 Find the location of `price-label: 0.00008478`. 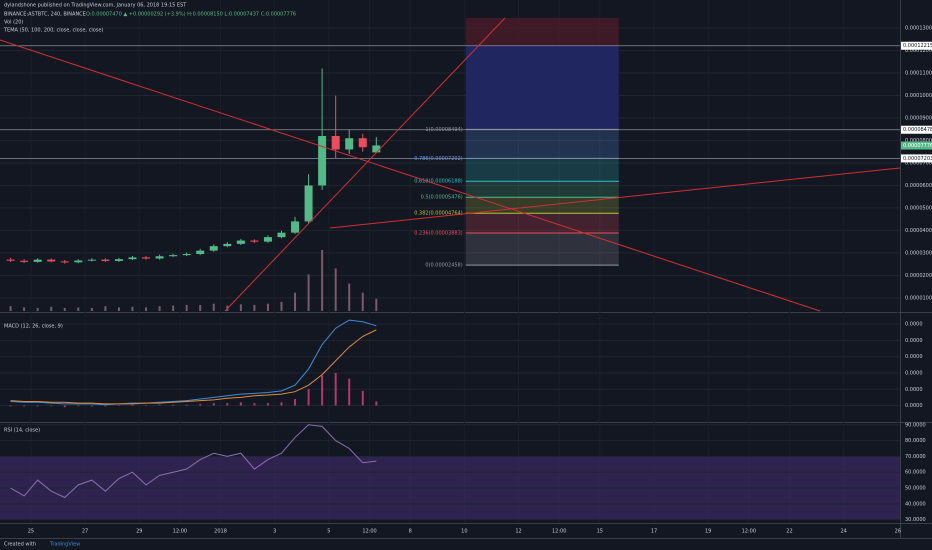

price-label: 0.00008478 is located at coordinates (917, 130).